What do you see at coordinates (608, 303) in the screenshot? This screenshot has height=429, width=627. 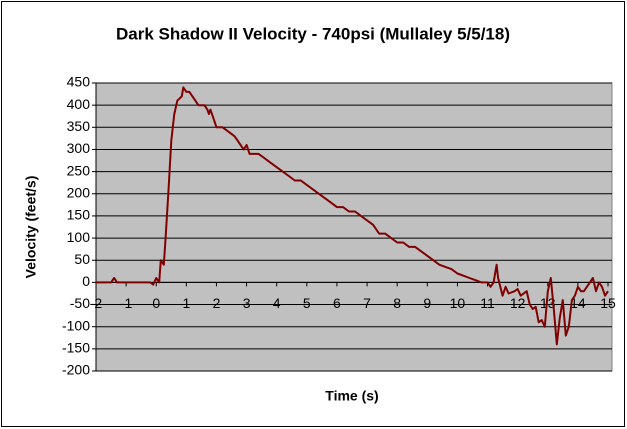 I see `x-tick-label: 15` at bounding box center [608, 303].